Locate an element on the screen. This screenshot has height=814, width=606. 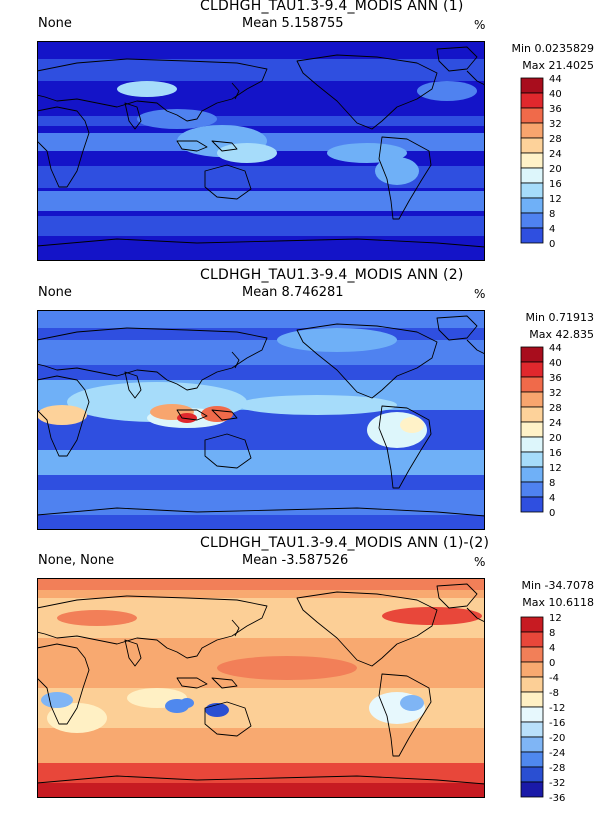
colorbar-tick-label: 44 is located at coordinates (555, 348).